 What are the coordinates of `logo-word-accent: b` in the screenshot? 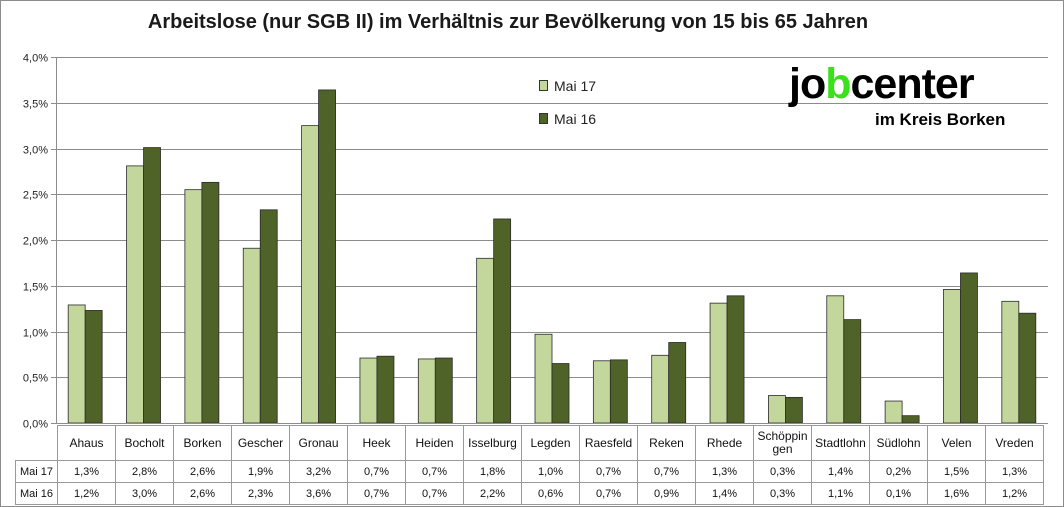 It's located at (838, 84).